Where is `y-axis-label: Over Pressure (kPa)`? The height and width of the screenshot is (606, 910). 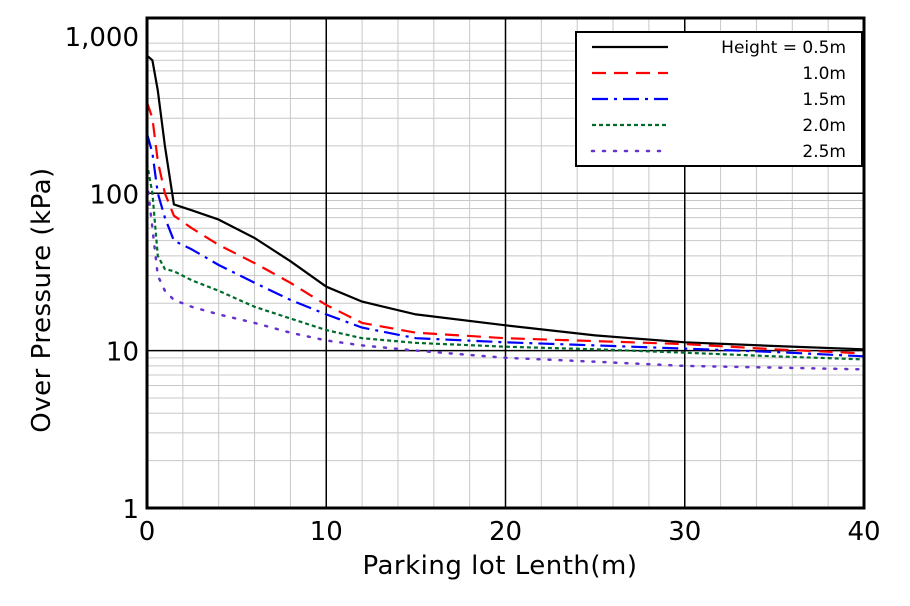
y-axis-label: Over Pressure (kPa) is located at coordinates (42, 299).